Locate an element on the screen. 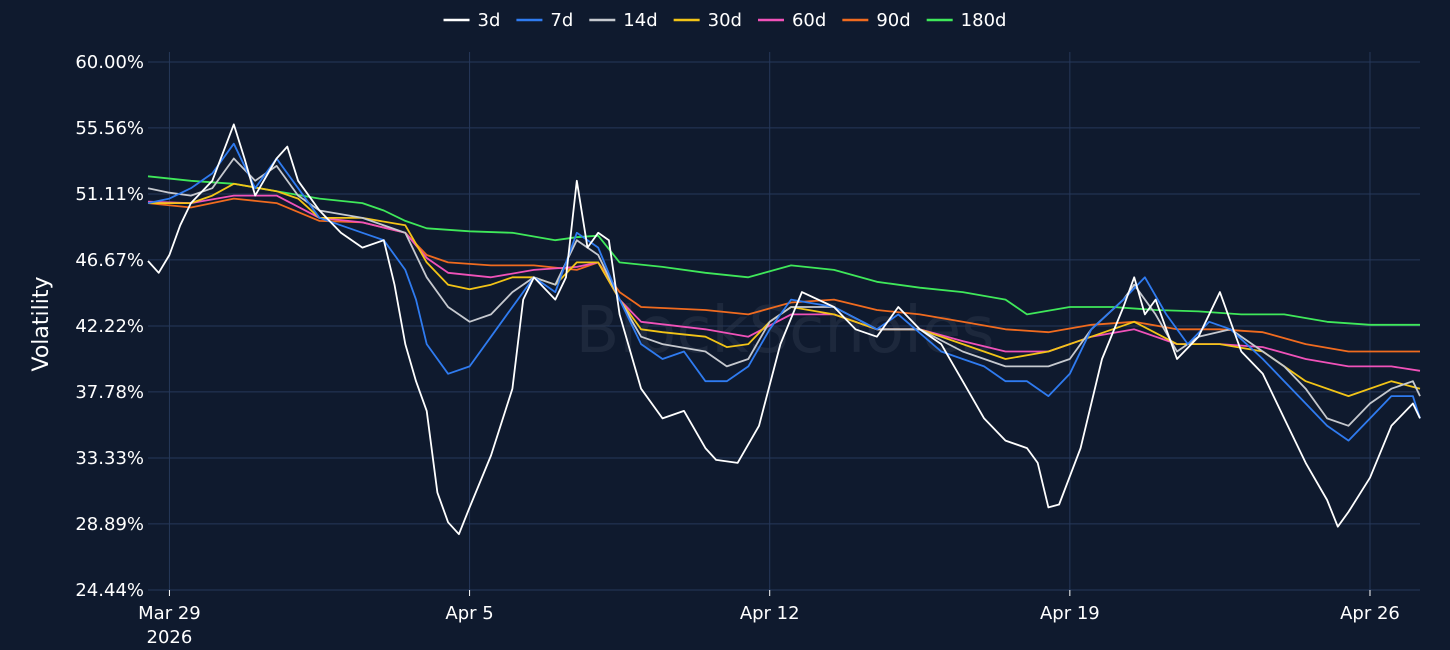 The image size is (1450, 650). y-tick-label: 24.44% is located at coordinates (109, 590).